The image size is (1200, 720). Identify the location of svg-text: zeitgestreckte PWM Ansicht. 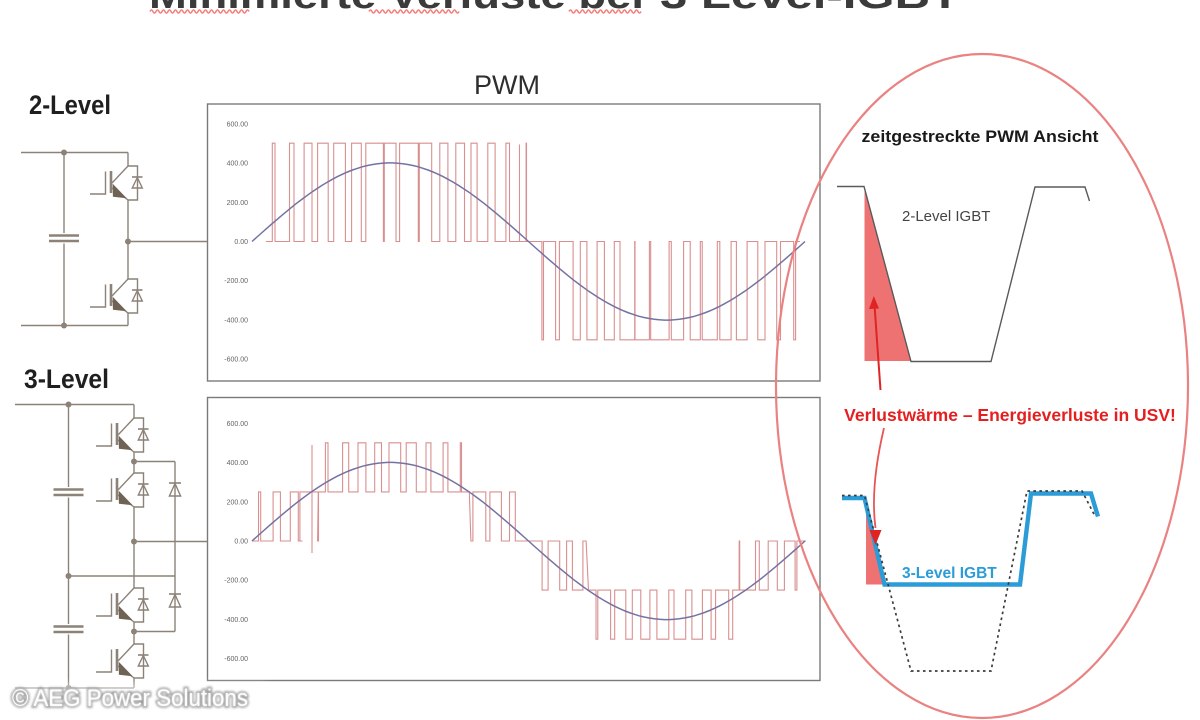
(981, 137).